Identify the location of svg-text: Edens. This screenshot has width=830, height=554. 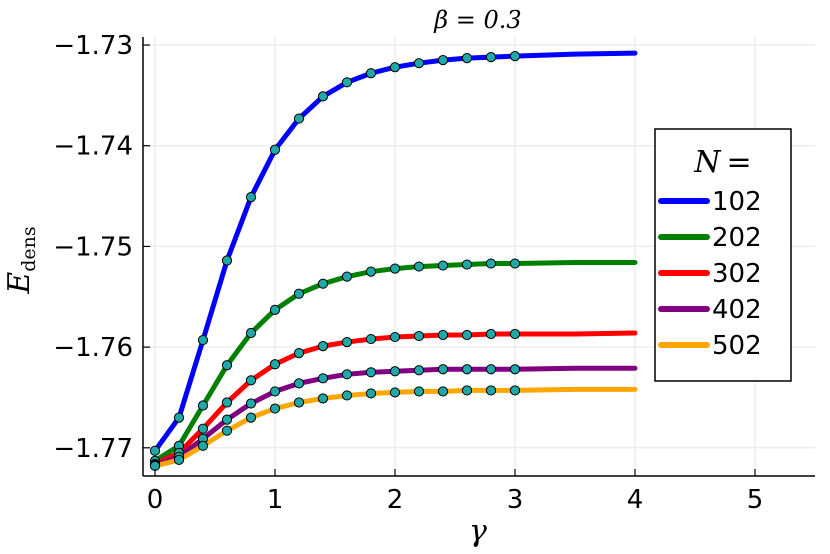
(21, 260).